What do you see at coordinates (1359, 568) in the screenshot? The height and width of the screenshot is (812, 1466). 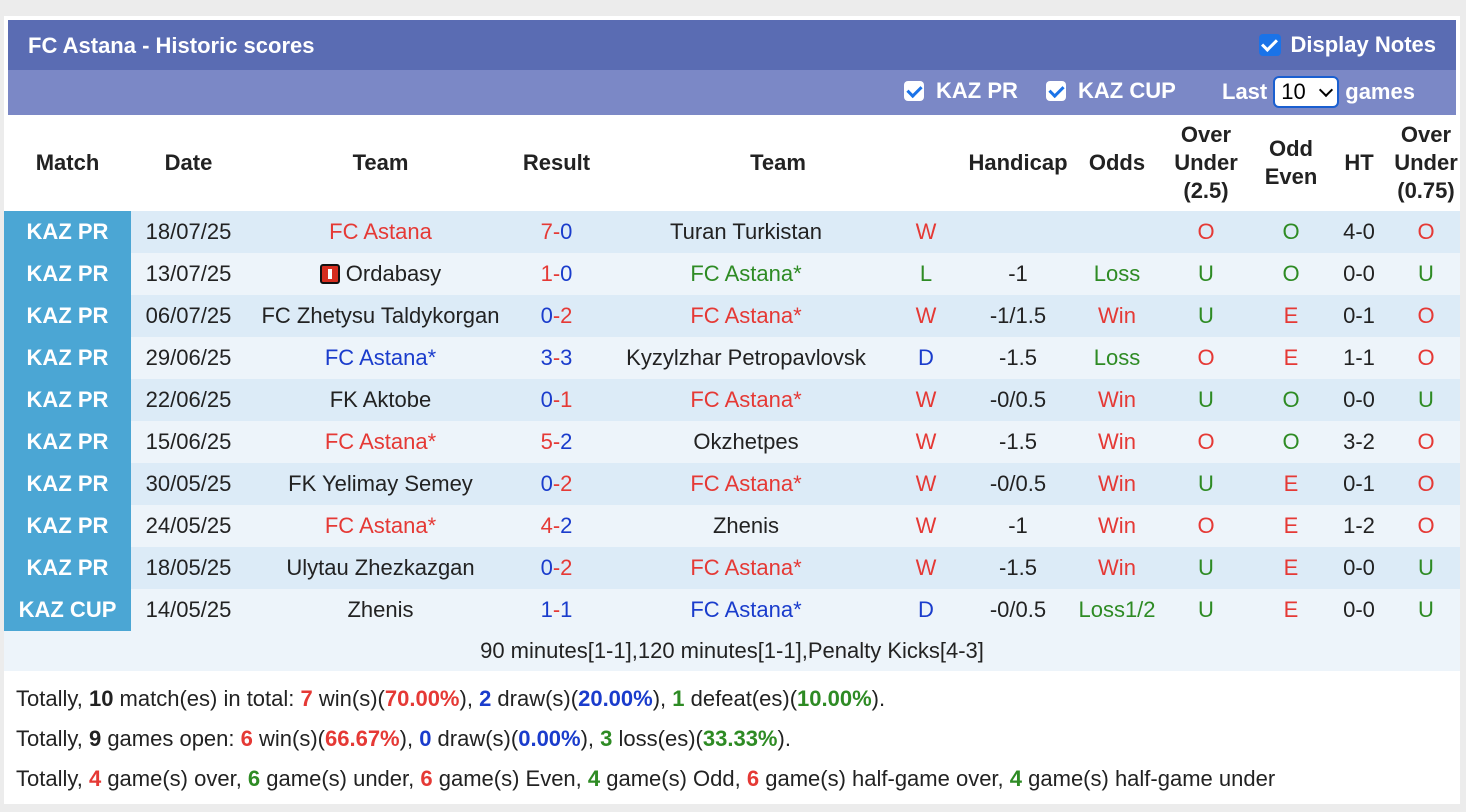 I see `half-time: 0-0` at bounding box center [1359, 568].